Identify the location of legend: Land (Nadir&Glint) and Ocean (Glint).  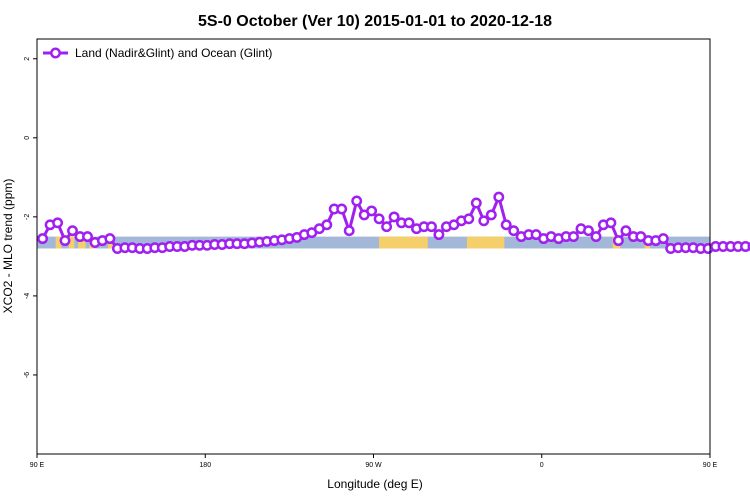
(157, 53).